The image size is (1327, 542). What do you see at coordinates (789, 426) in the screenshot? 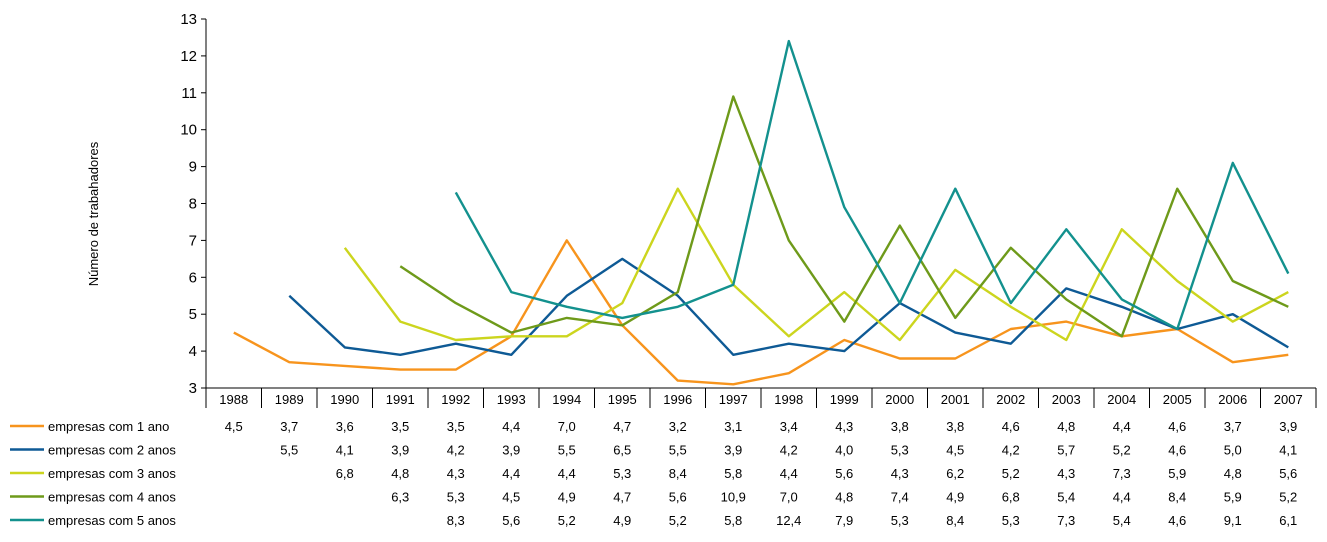
I see `data-table-cell: 3,4` at bounding box center [789, 426].